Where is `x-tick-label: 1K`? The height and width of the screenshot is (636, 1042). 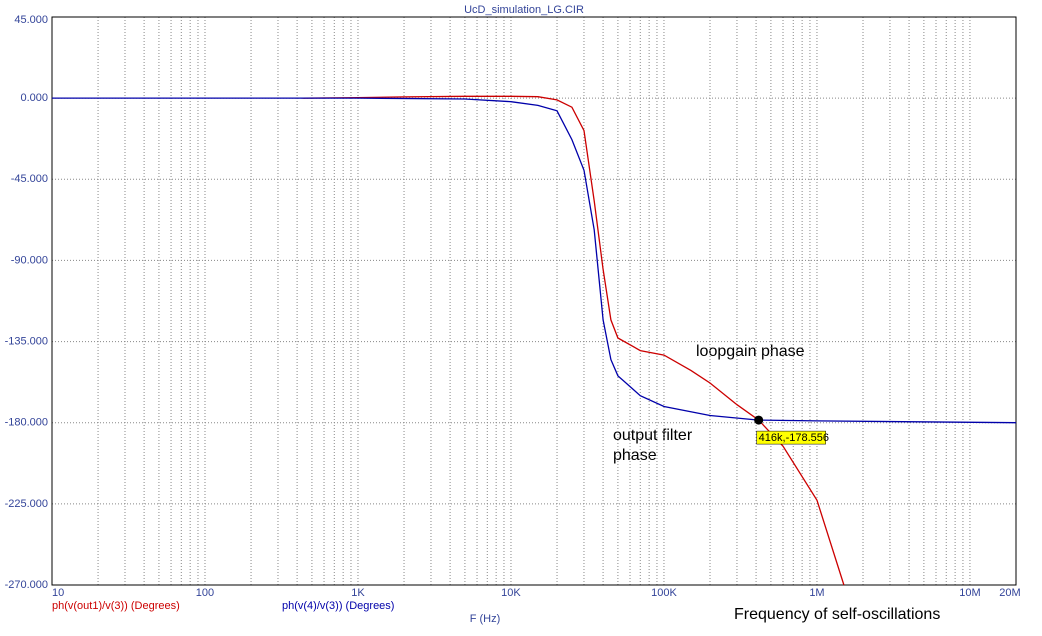
x-tick-label: 1K is located at coordinates (358, 593).